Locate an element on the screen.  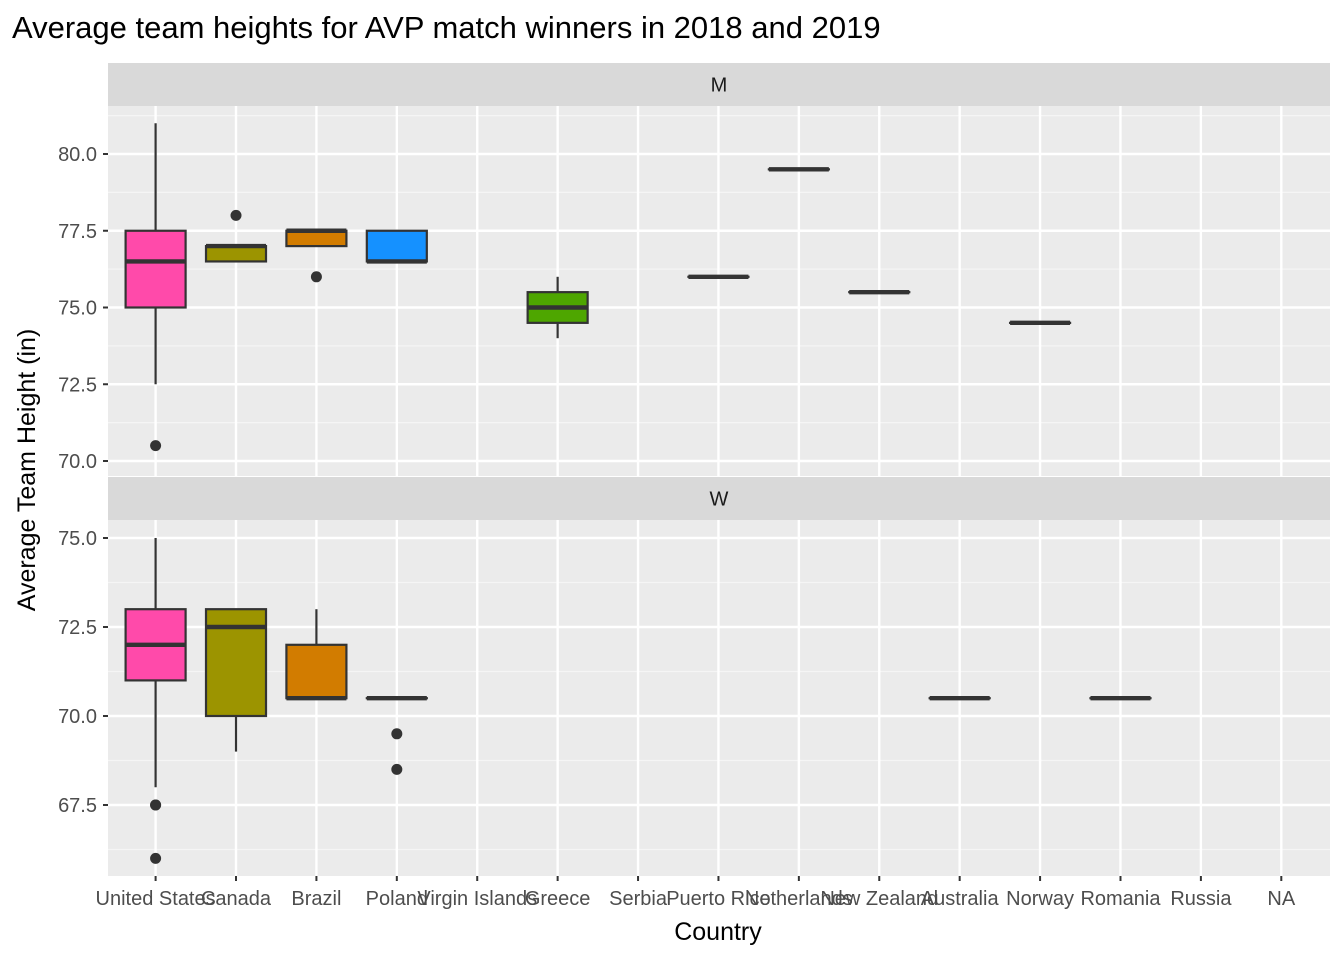
y-axis-title: Average Team Height (in) is located at coordinates (27, 470).